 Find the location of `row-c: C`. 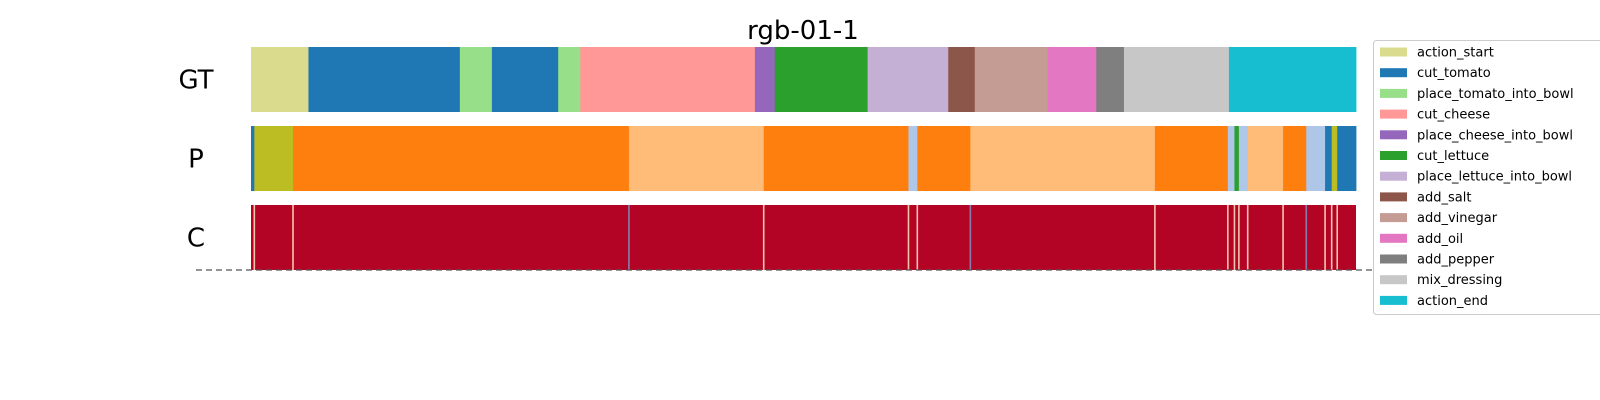

row-c: C is located at coordinates (771, 237).